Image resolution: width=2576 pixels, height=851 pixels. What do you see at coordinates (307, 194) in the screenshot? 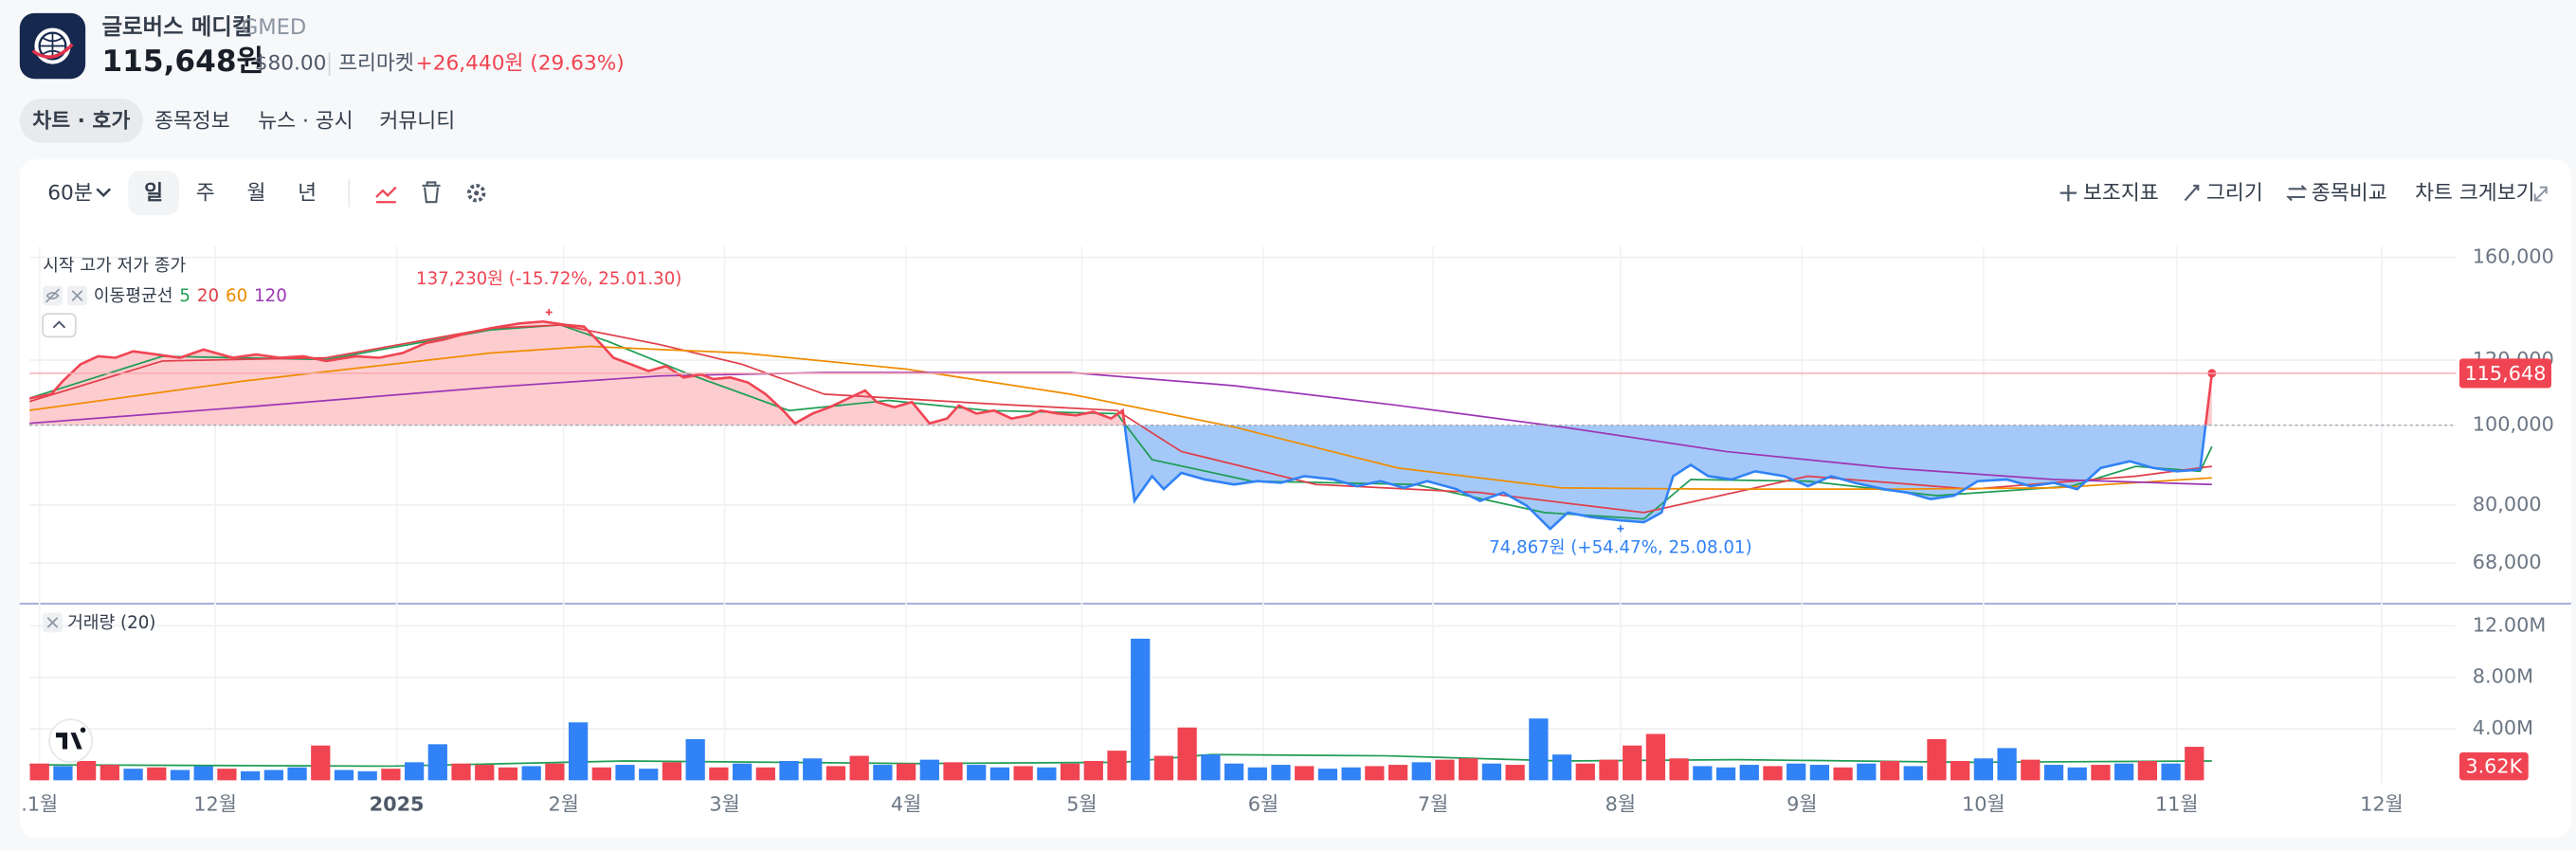
I see `period: 년` at bounding box center [307, 194].